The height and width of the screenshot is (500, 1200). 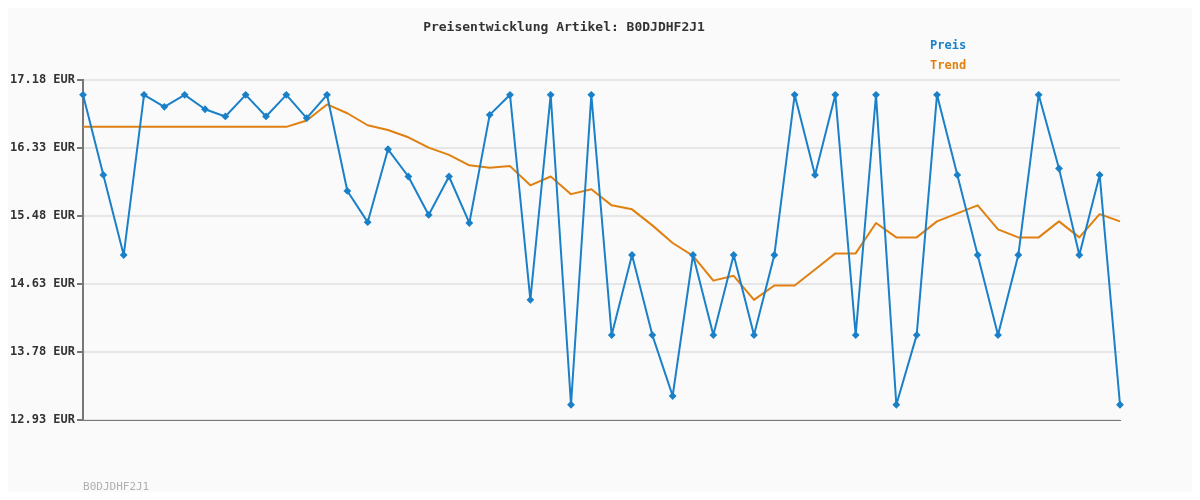 What do you see at coordinates (948, 65) in the screenshot?
I see `text: Trend` at bounding box center [948, 65].